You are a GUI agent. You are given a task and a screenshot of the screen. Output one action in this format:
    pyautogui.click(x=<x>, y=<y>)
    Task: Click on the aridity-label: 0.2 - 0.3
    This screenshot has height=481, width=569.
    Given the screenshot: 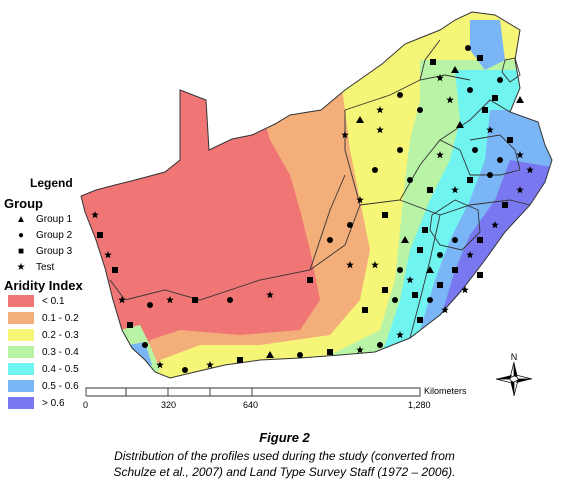 What is the action you would take?
    pyautogui.click(x=60, y=335)
    